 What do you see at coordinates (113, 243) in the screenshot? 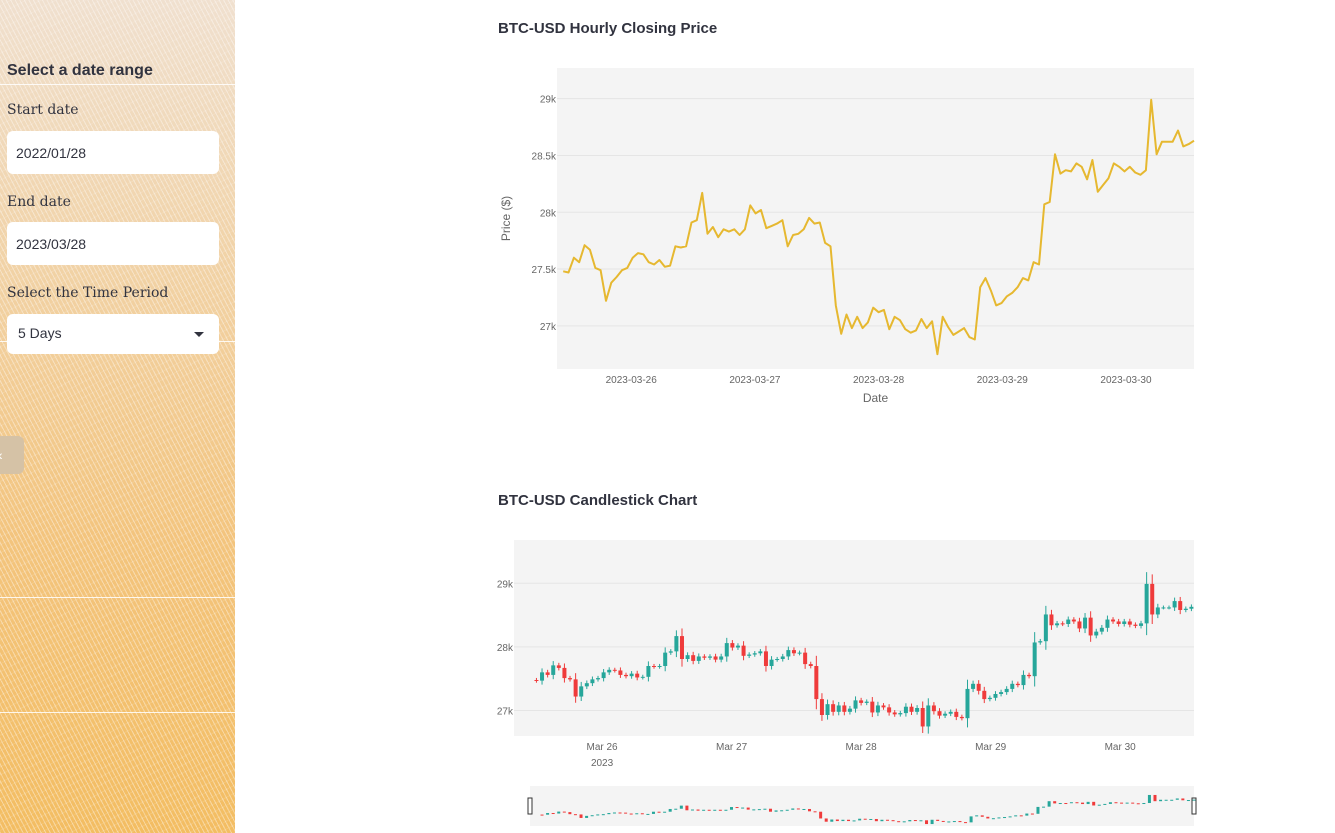
I see `end-date-input` at bounding box center [113, 243].